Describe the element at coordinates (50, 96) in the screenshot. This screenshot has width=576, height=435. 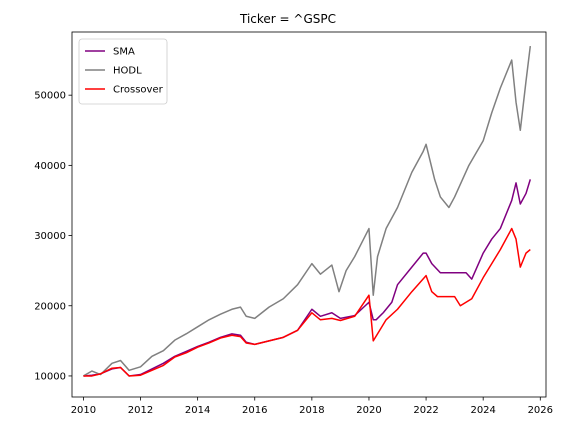
I see `y-tick-label: 50000` at that location.